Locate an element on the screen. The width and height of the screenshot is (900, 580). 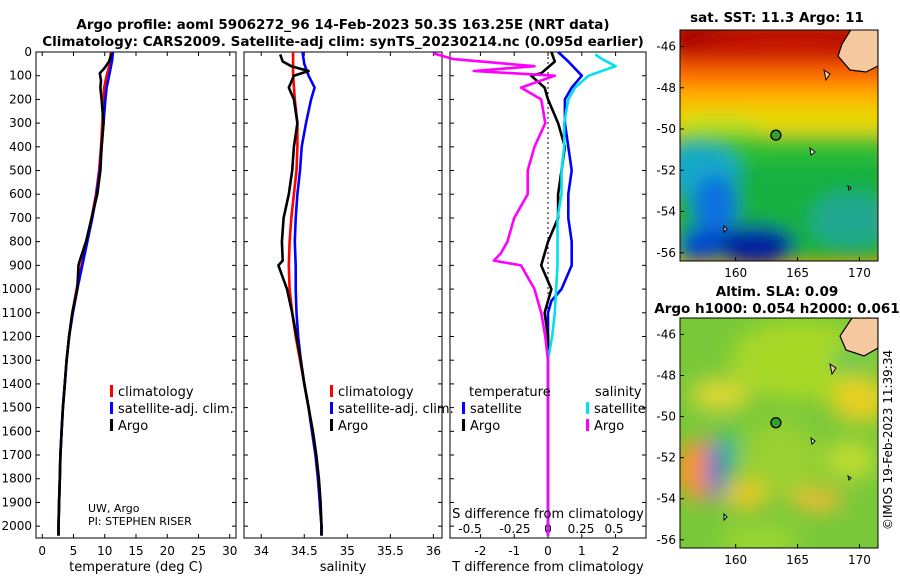
y-tick-label: 1600 is located at coordinates (16, 431).